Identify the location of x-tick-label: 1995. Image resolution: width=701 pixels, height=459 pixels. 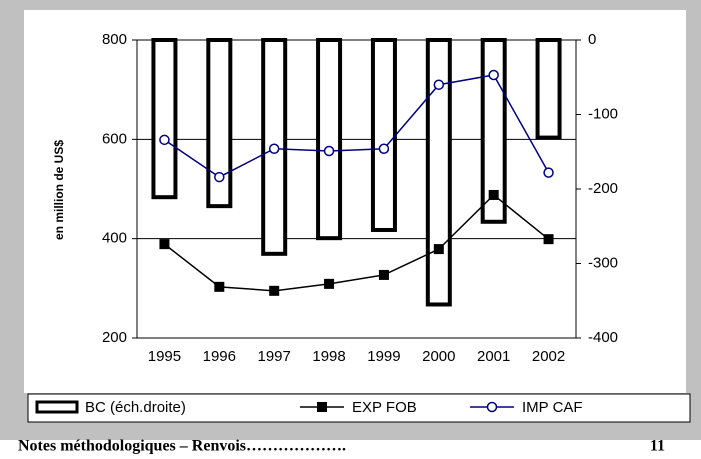
(164, 356).